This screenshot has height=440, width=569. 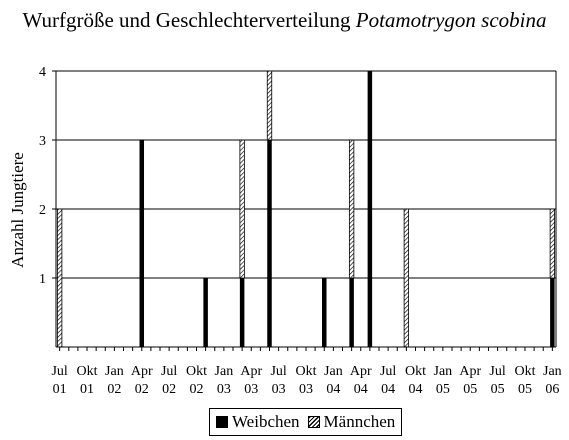 What do you see at coordinates (42, 72) in the screenshot?
I see `y-tick-label: 4` at bounding box center [42, 72].